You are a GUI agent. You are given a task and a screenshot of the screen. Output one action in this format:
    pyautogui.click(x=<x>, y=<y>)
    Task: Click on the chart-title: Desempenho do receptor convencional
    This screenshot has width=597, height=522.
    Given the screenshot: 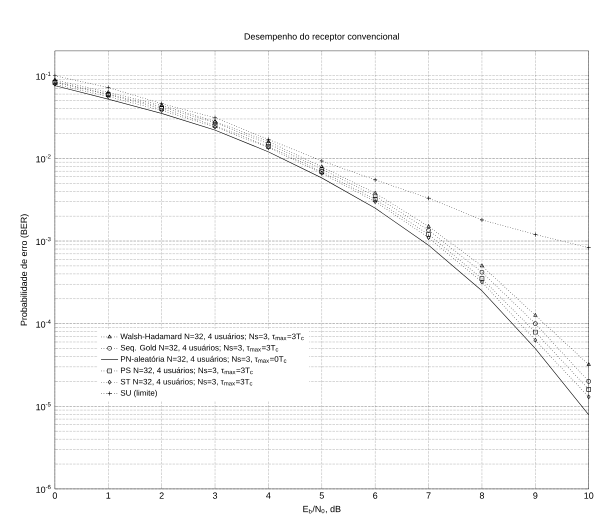 What is the action you would take?
    pyautogui.click(x=321, y=37)
    